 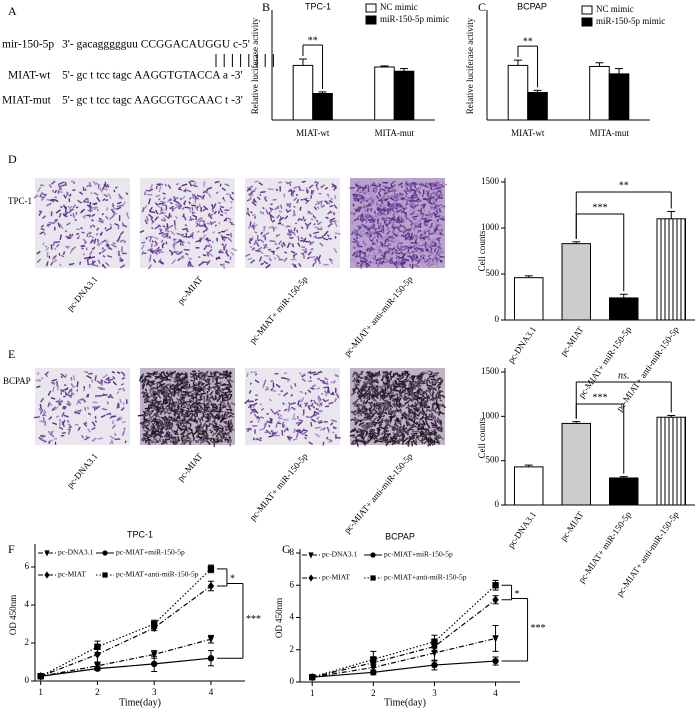 What do you see at coordinates (493, 273) in the screenshot?
I see `y-tick-label: 500` at bounding box center [493, 273].